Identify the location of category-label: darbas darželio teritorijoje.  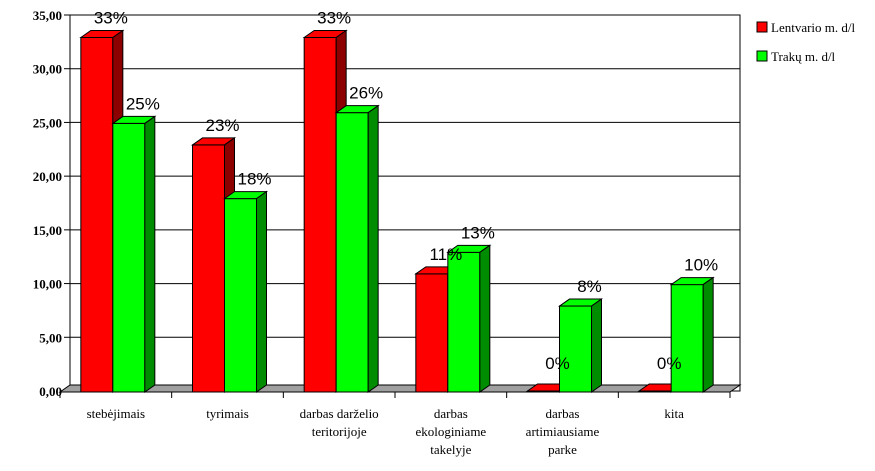
(339, 422).